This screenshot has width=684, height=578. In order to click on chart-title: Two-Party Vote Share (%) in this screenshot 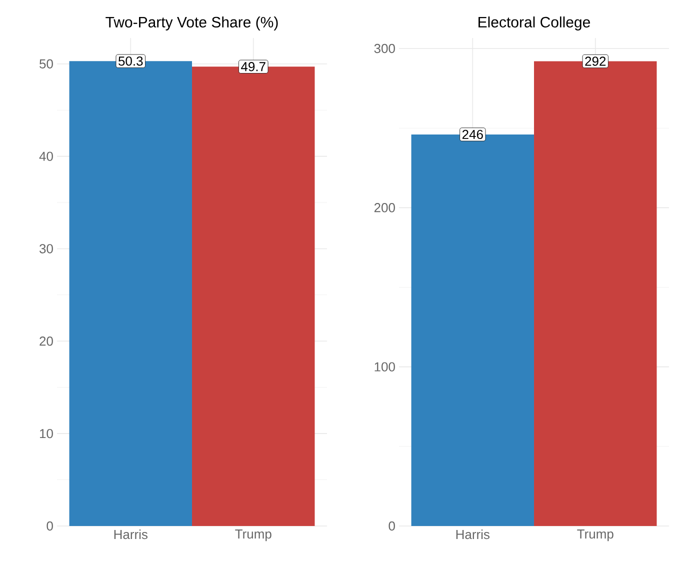, I will do `click(192, 23)`.